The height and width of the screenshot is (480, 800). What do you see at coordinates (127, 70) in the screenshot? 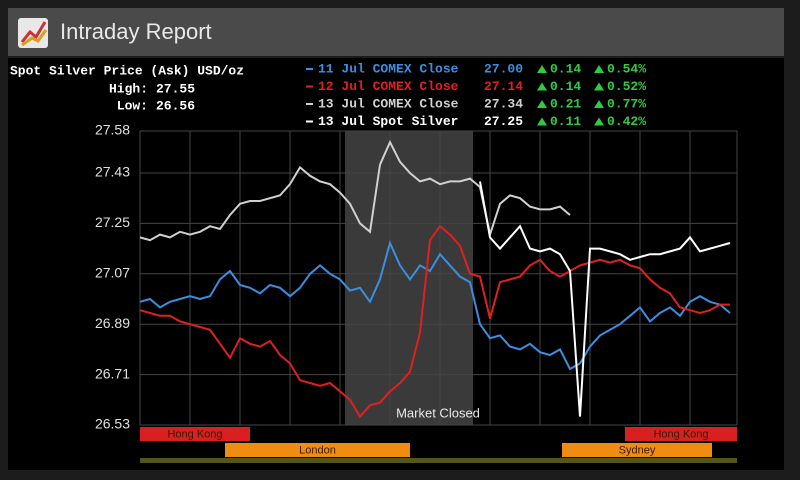
I see `chart-title: Spot Silver Price (Ask) USD/oz` at bounding box center [127, 70].